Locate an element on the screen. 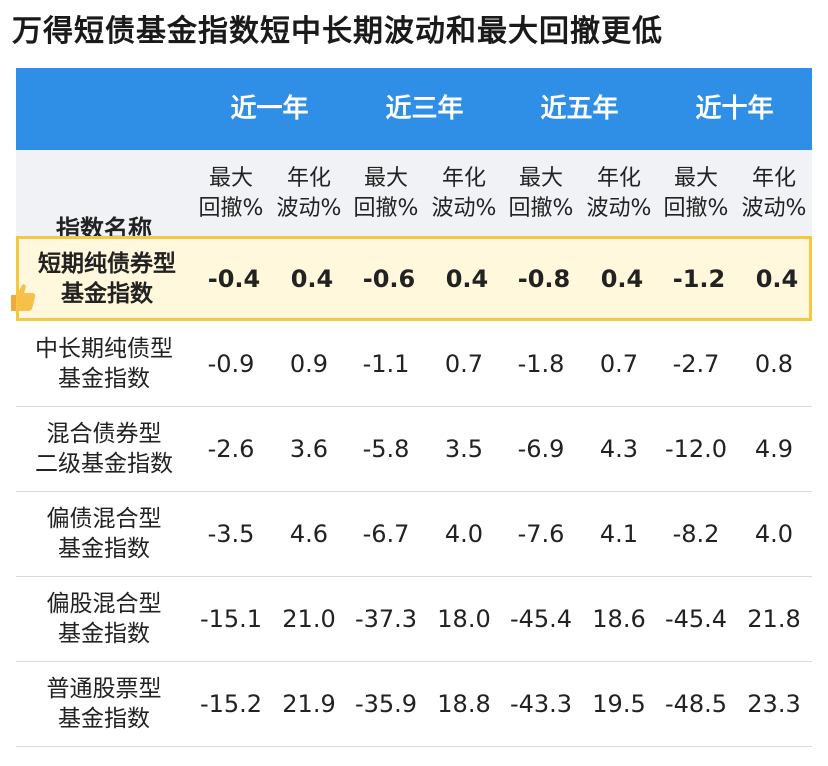 This screenshot has width=828, height=766. table-cell: -43.3 is located at coordinates (541, 703).